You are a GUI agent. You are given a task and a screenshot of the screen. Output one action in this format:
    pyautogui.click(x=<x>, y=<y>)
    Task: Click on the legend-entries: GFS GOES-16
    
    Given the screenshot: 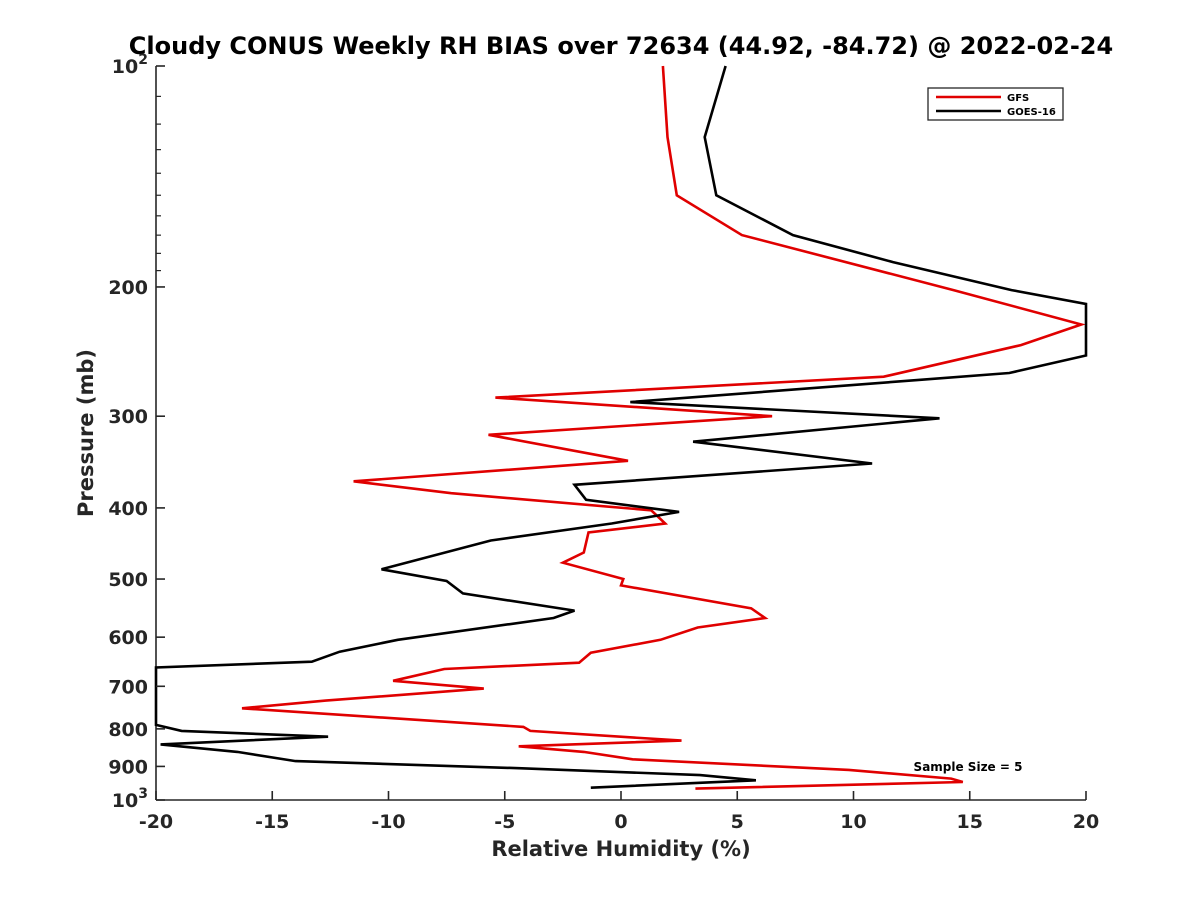 What is the action you would take?
    pyautogui.click(x=996, y=105)
    